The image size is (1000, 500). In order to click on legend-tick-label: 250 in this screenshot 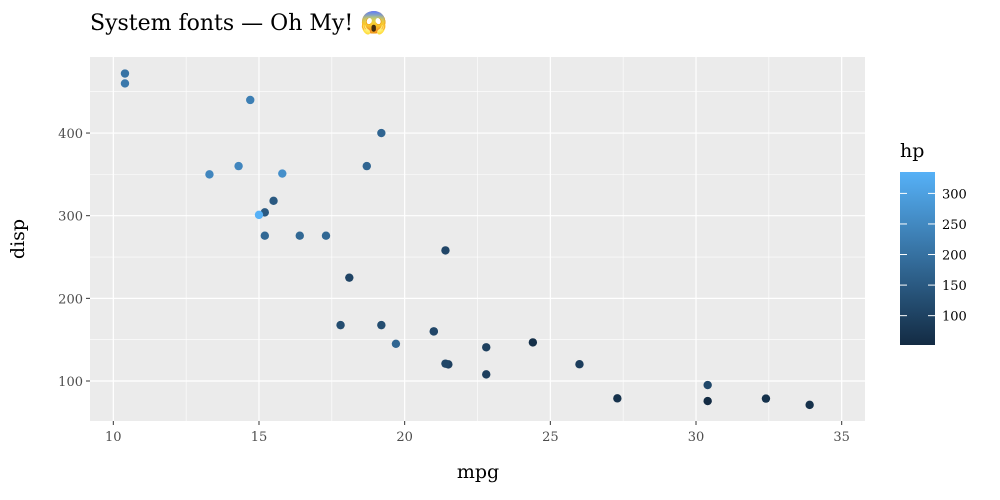, I will do `click(954, 225)`.